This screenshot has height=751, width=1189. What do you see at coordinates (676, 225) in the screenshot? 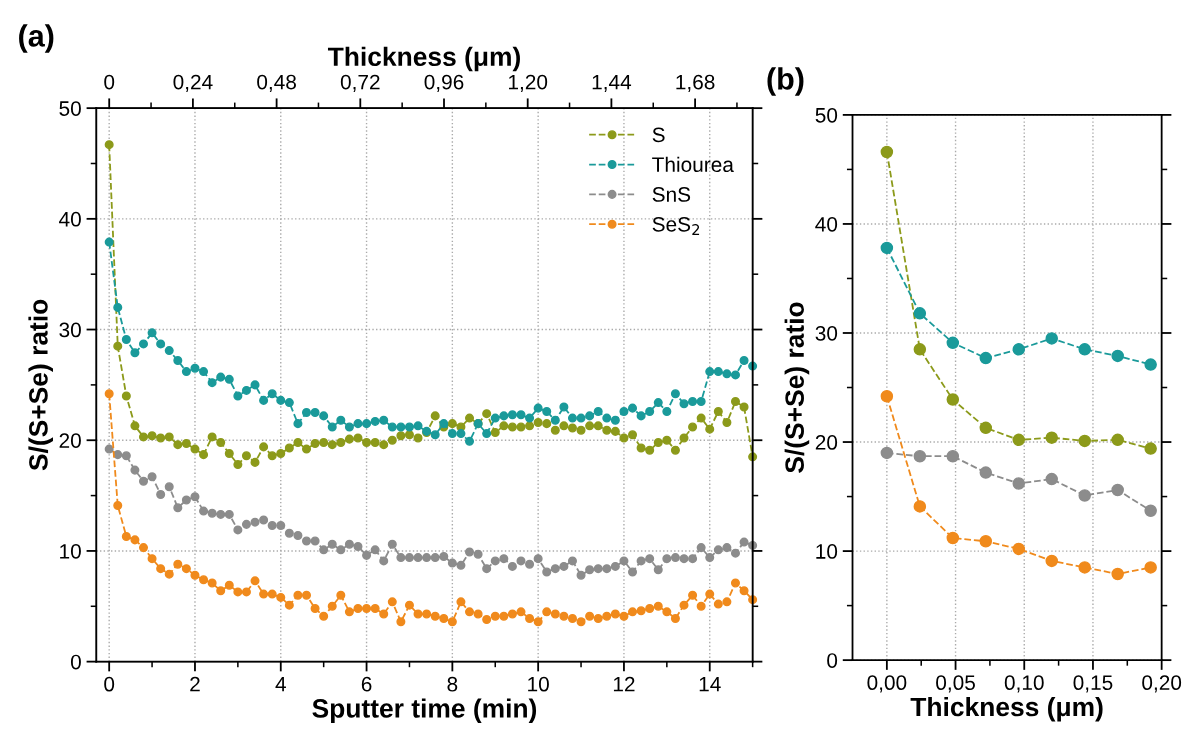
I see `legend-label: SeS$_{2}$` at bounding box center [676, 225].